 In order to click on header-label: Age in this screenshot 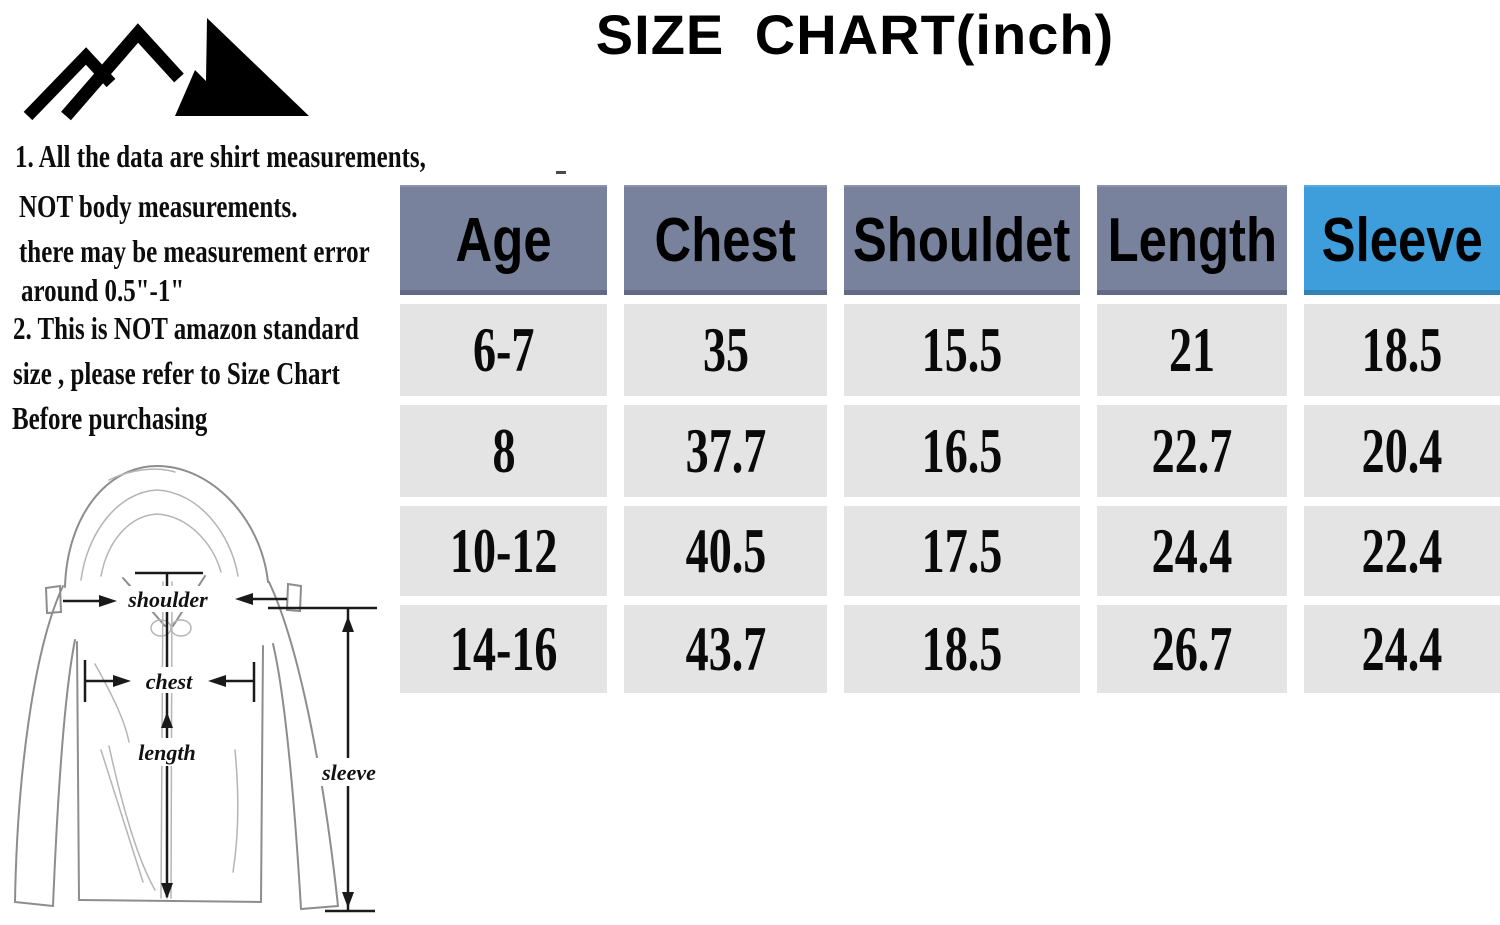, I will do `click(503, 240)`.